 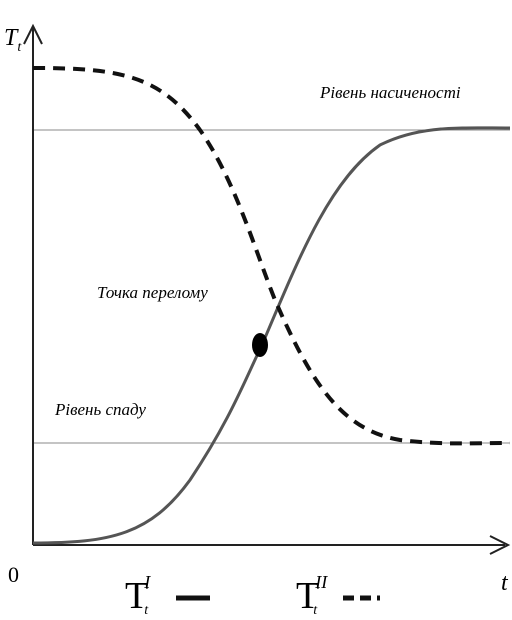 I want to click on inflection-label: Точка перелому, so click(x=152, y=292).